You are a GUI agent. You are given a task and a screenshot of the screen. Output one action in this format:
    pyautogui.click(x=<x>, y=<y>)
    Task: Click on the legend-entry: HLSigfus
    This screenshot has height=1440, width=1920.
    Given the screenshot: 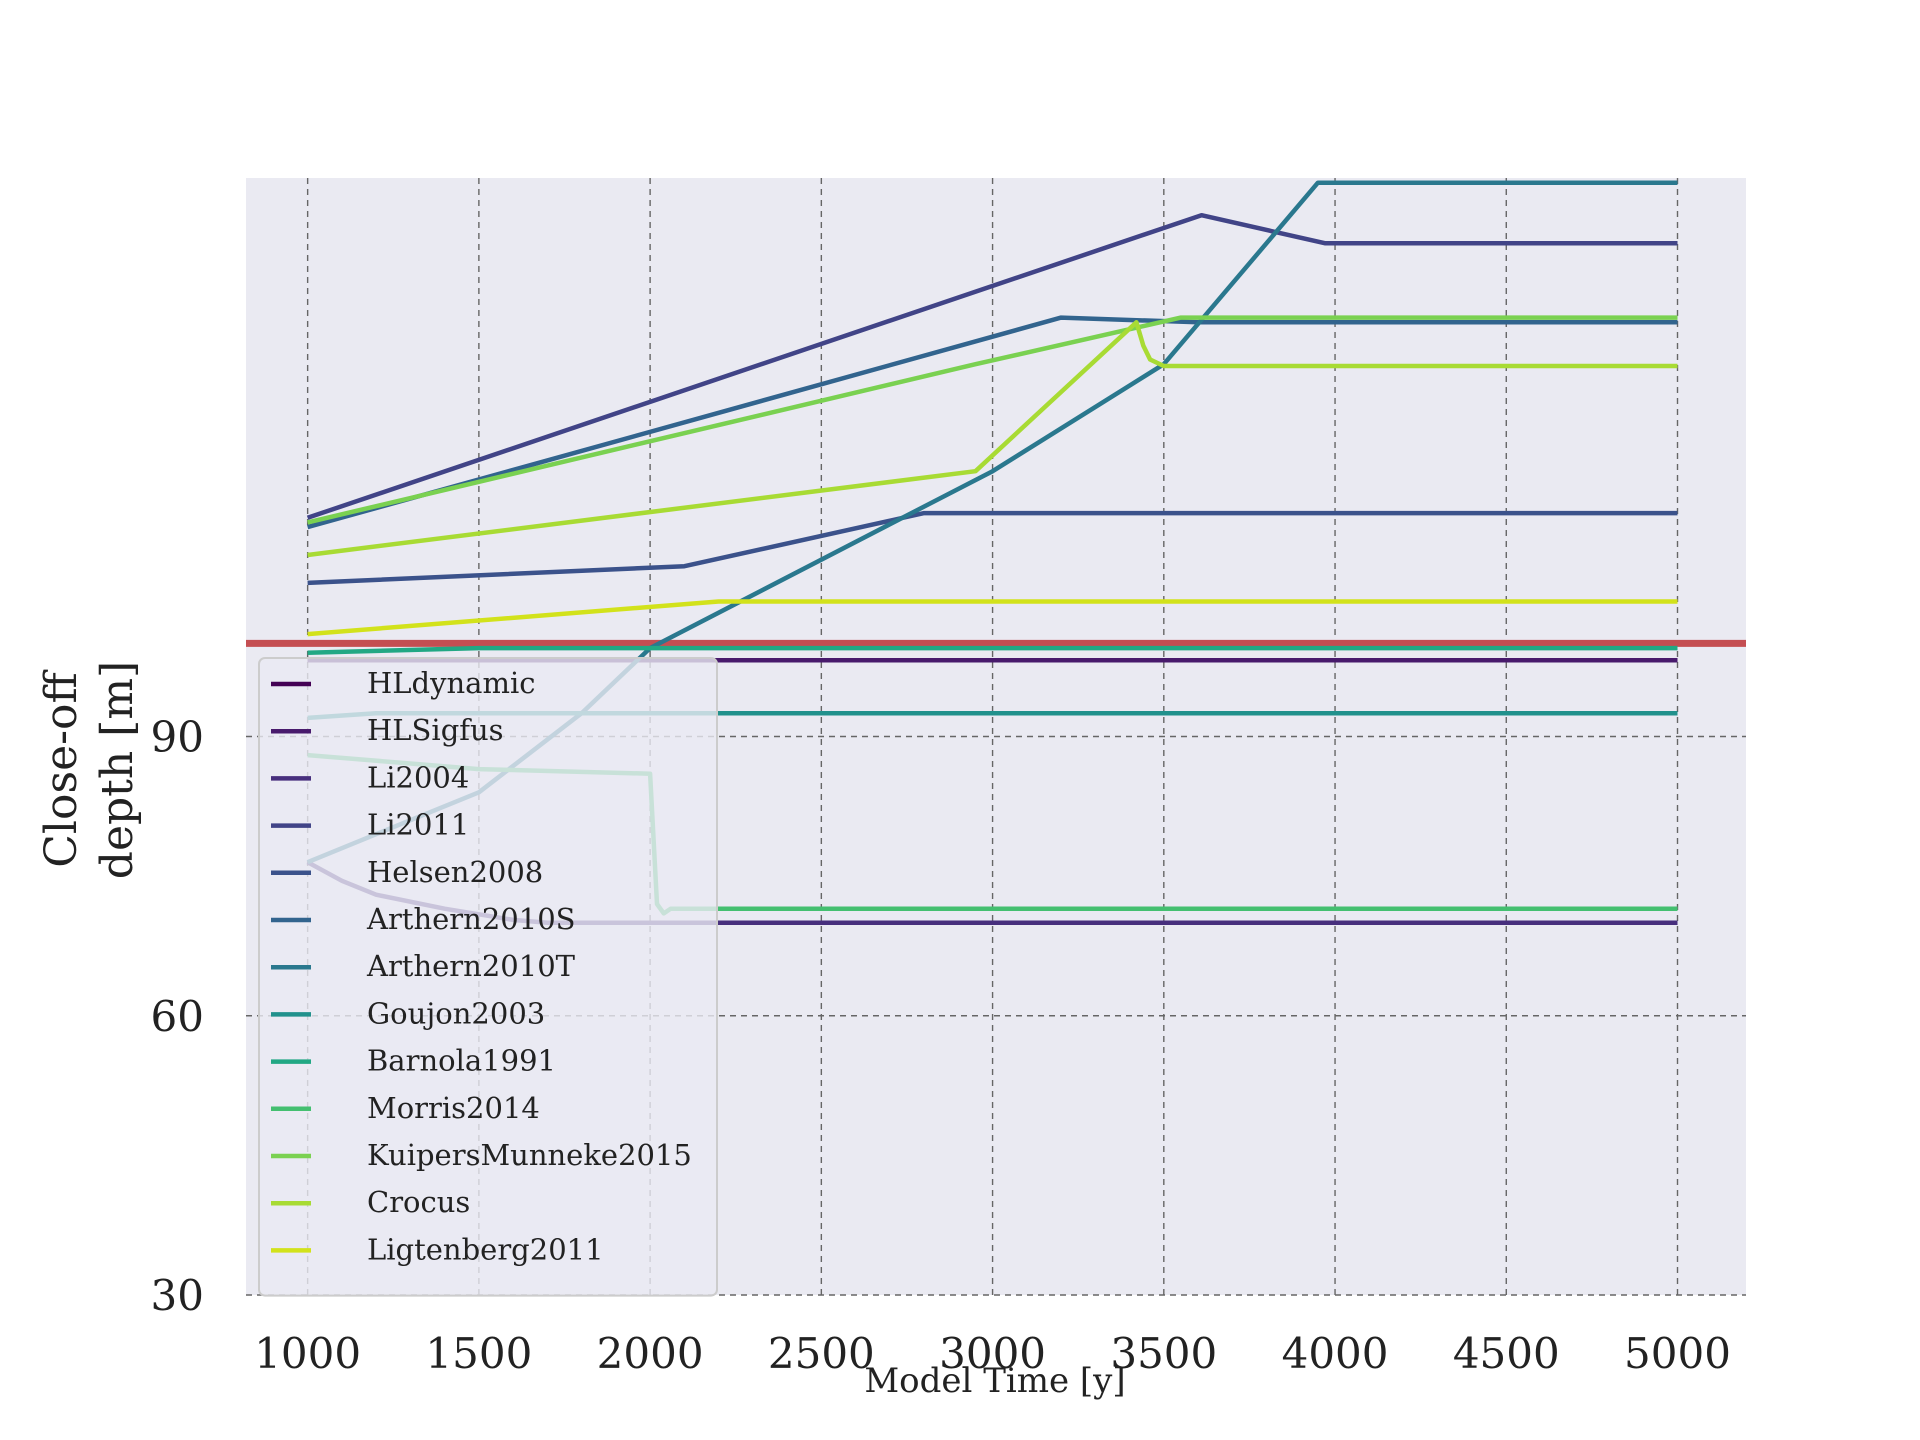 What is the action you would take?
    pyautogui.click(x=387, y=730)
    